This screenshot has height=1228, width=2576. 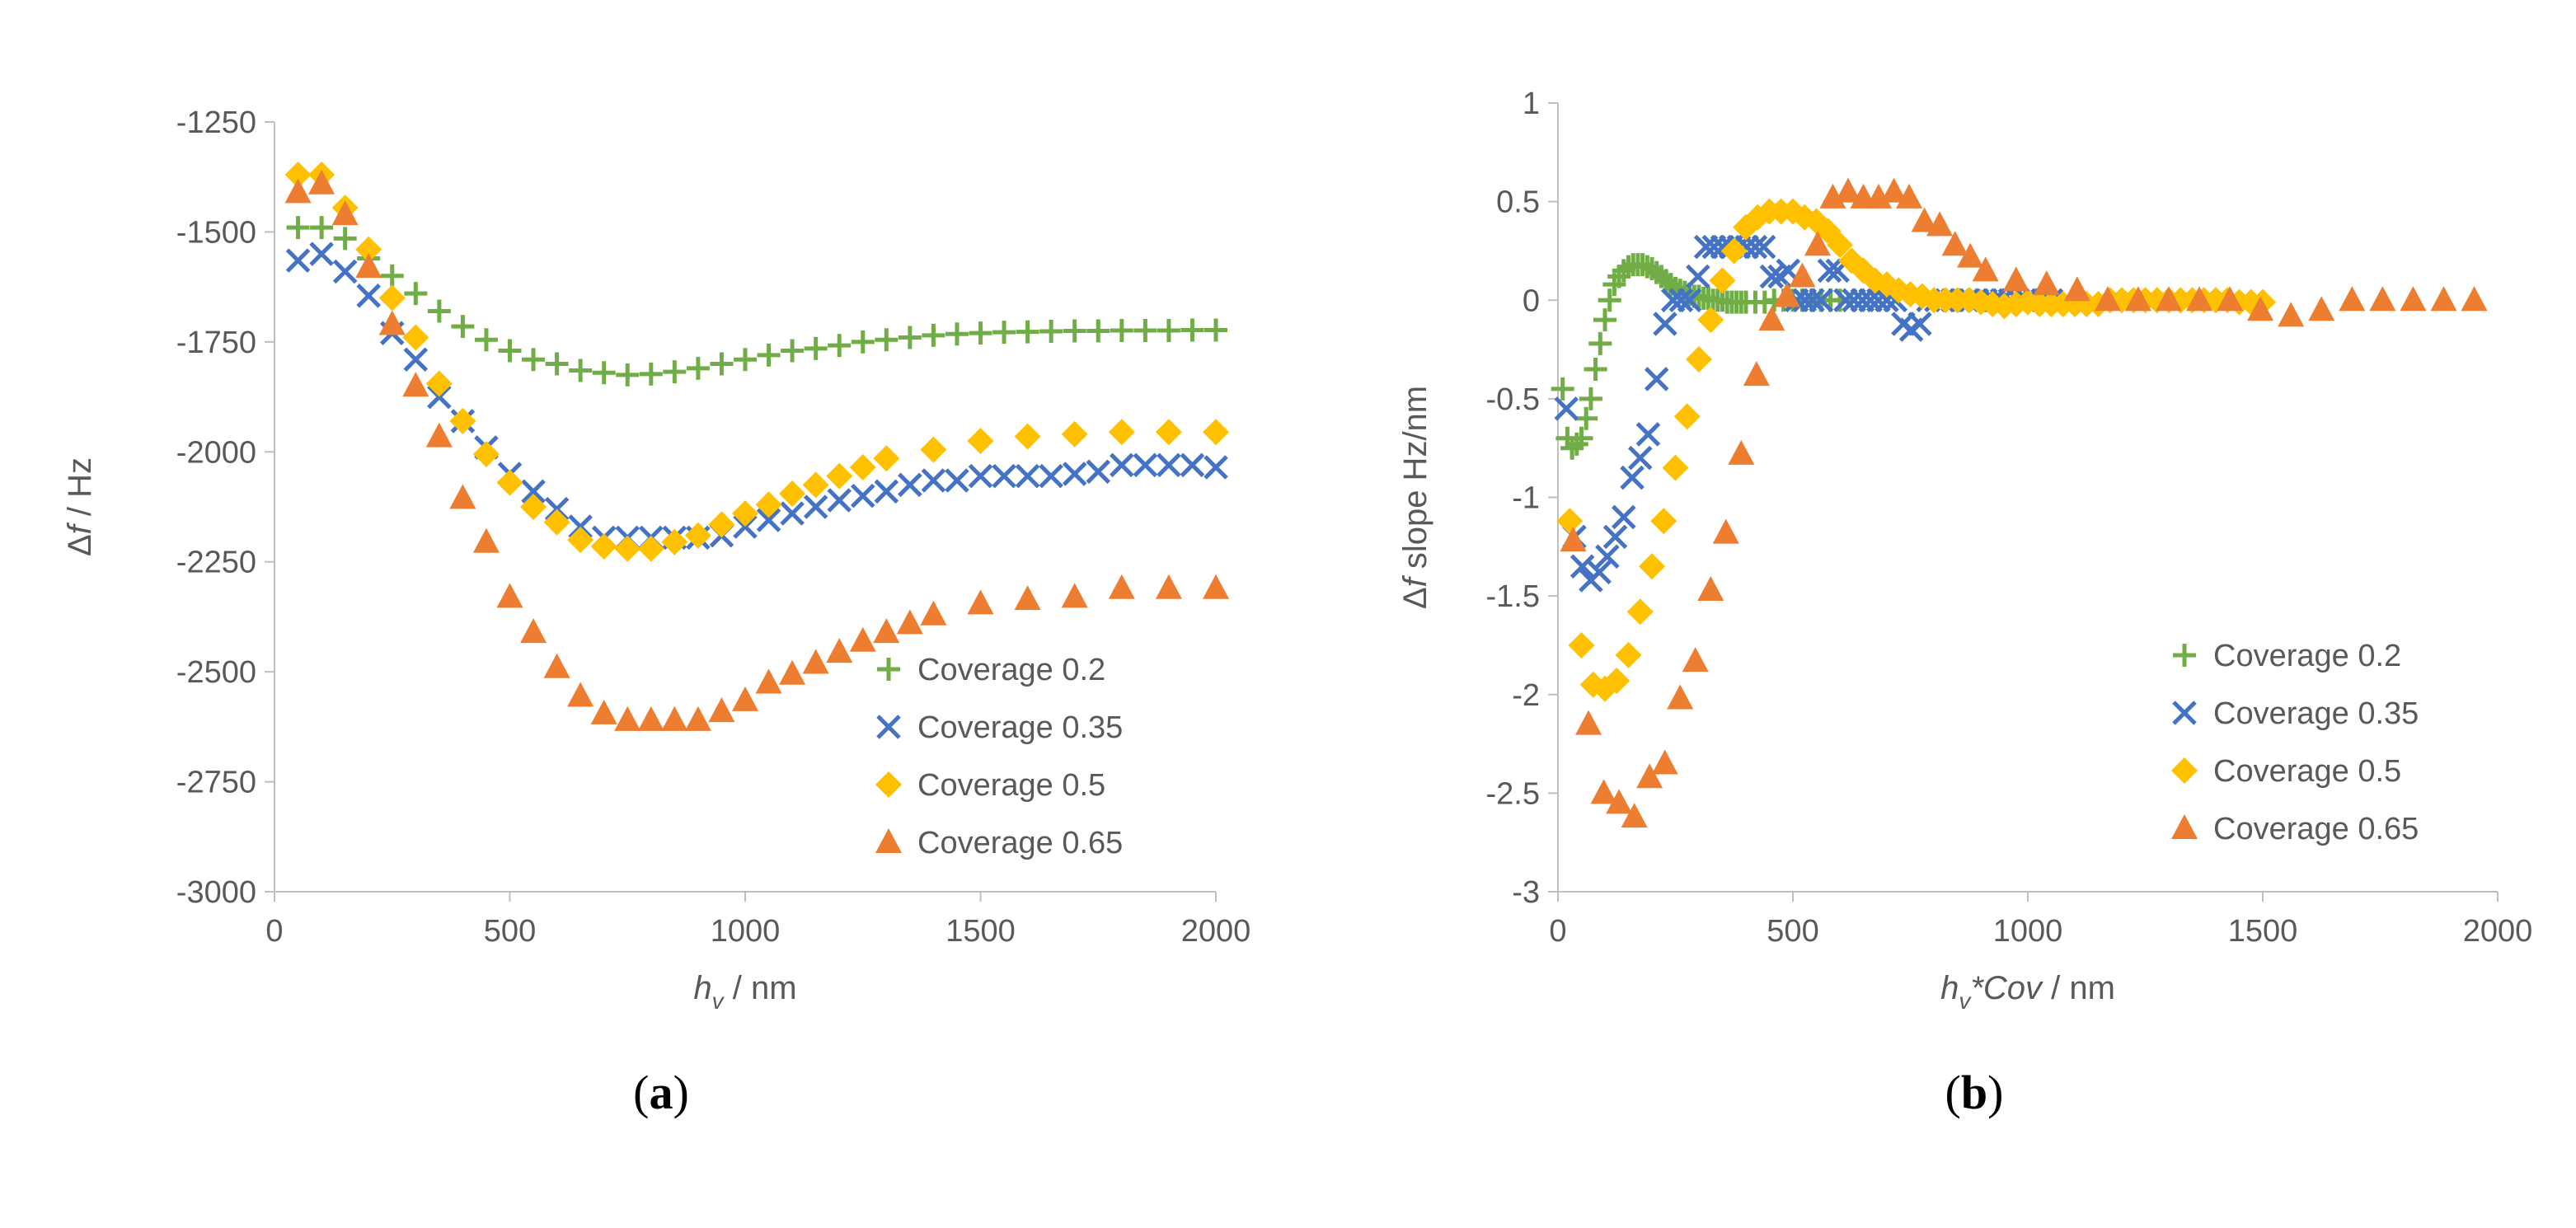 What do you see at coordinates (80, 507) in the screenshot?
I see `panel-a-y-axis-title: Δf / Hz` at bounding box center [80, 507].